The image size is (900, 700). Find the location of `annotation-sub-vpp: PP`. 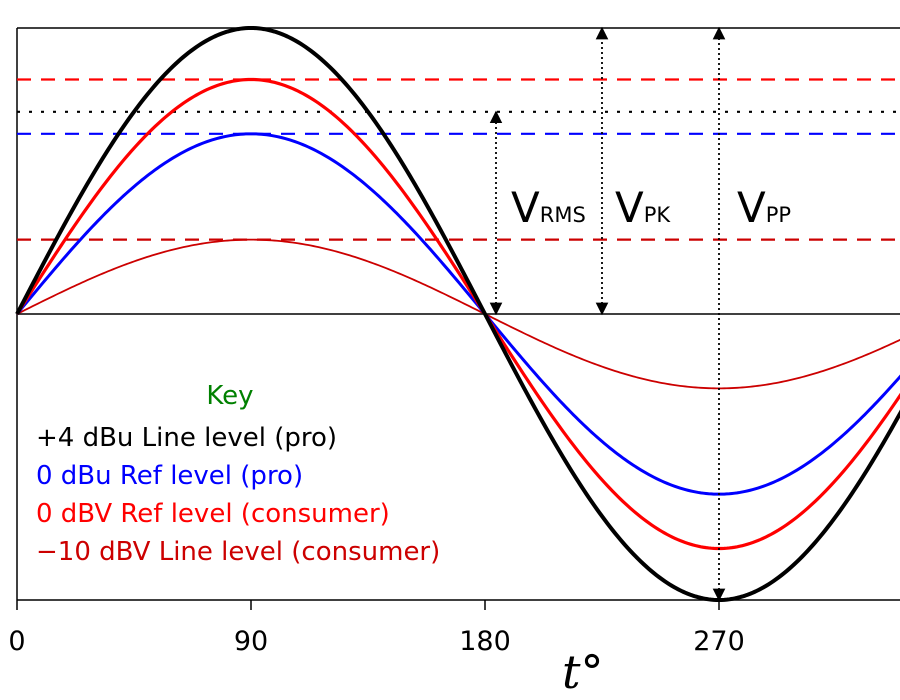

annotation-sub-vpp: PP is located at coordinates (778, 215).